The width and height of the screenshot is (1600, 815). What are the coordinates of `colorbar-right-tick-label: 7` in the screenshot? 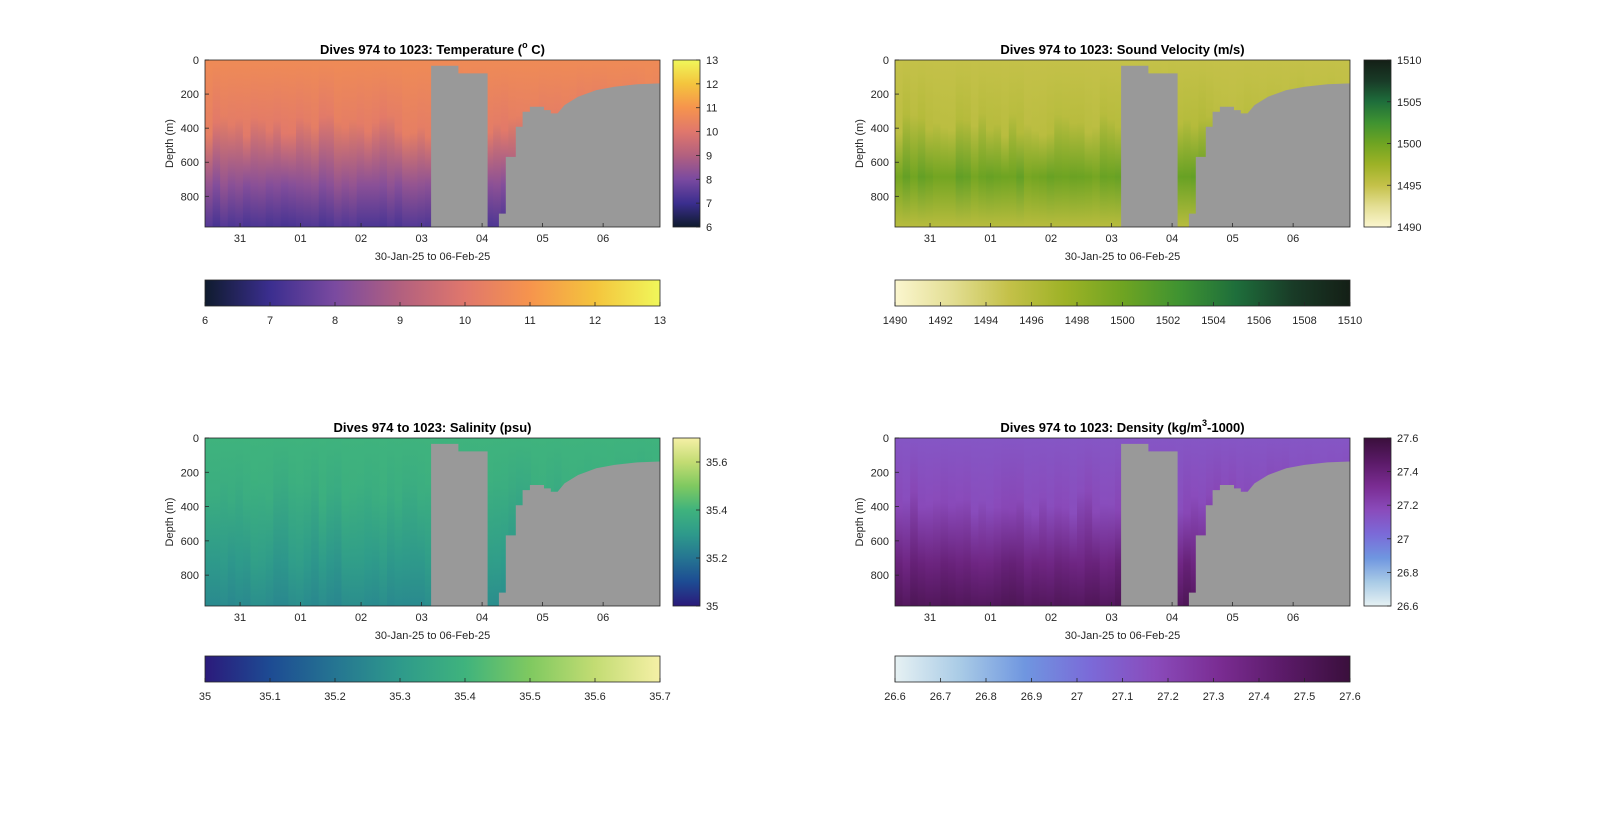 It's located at (709, 204).